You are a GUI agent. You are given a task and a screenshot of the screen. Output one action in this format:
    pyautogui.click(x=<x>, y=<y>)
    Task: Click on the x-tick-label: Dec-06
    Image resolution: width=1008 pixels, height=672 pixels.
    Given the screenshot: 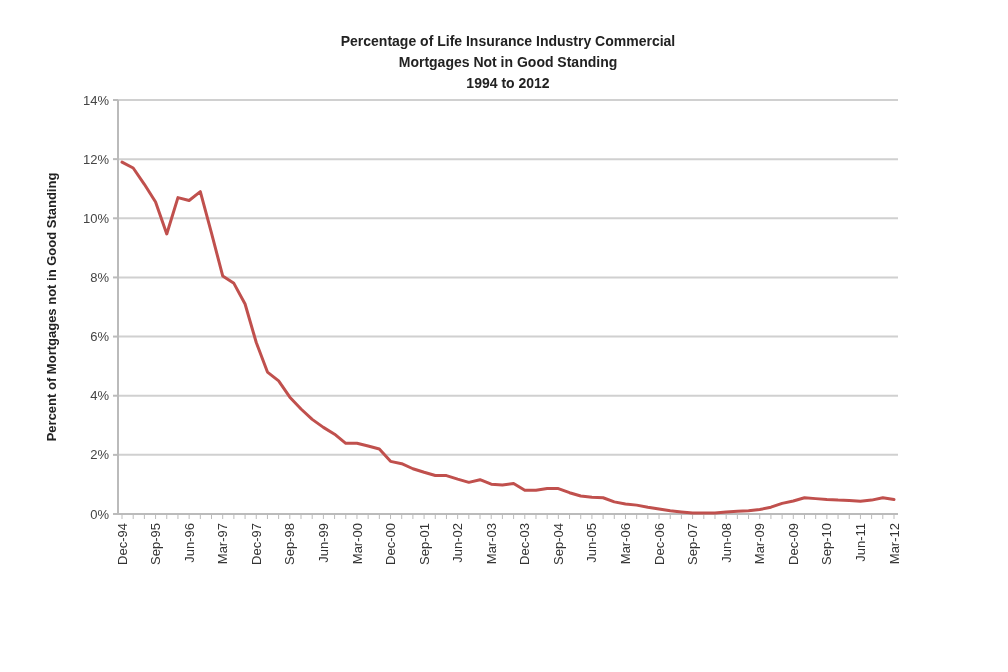 What is the action you would take?
    pyautogui.click(x=659, y=544)
    